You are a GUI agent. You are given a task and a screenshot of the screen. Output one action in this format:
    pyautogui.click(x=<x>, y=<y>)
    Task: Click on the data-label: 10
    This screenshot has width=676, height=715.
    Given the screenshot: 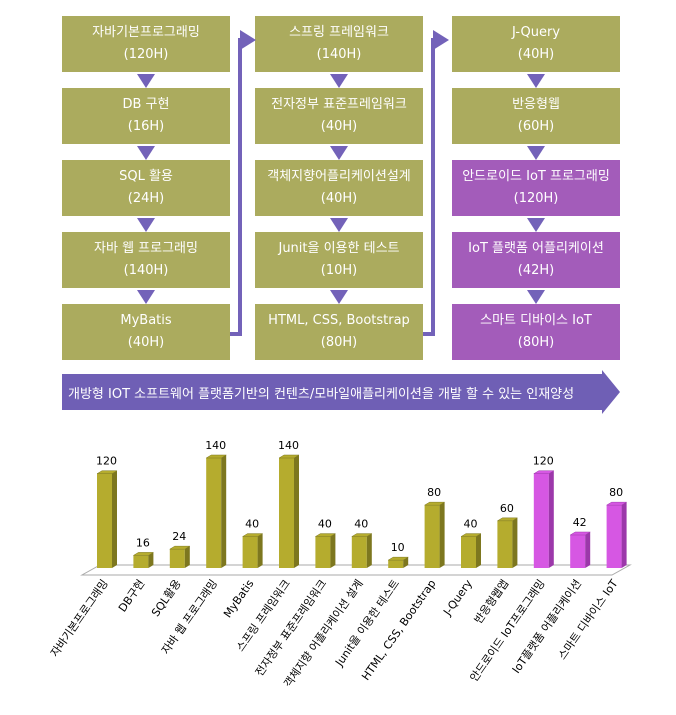 What is the action you would take?
    pyautogui.click(x=398, y=547)
    